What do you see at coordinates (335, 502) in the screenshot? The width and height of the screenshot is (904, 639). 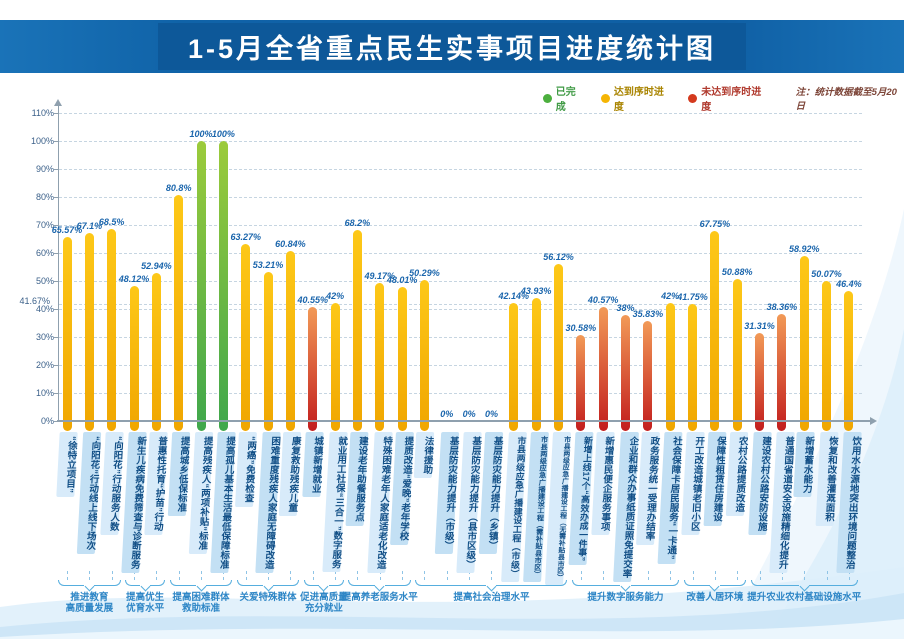 I see `x-axis-label: 就业用工社保“三合一”数字服务` at bounding box center [335, 502].